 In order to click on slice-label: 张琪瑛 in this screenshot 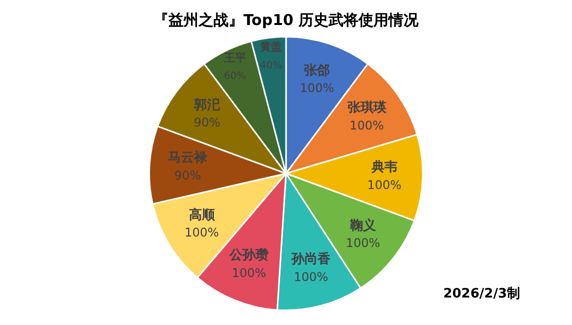, I will do `click(367, 108)`.